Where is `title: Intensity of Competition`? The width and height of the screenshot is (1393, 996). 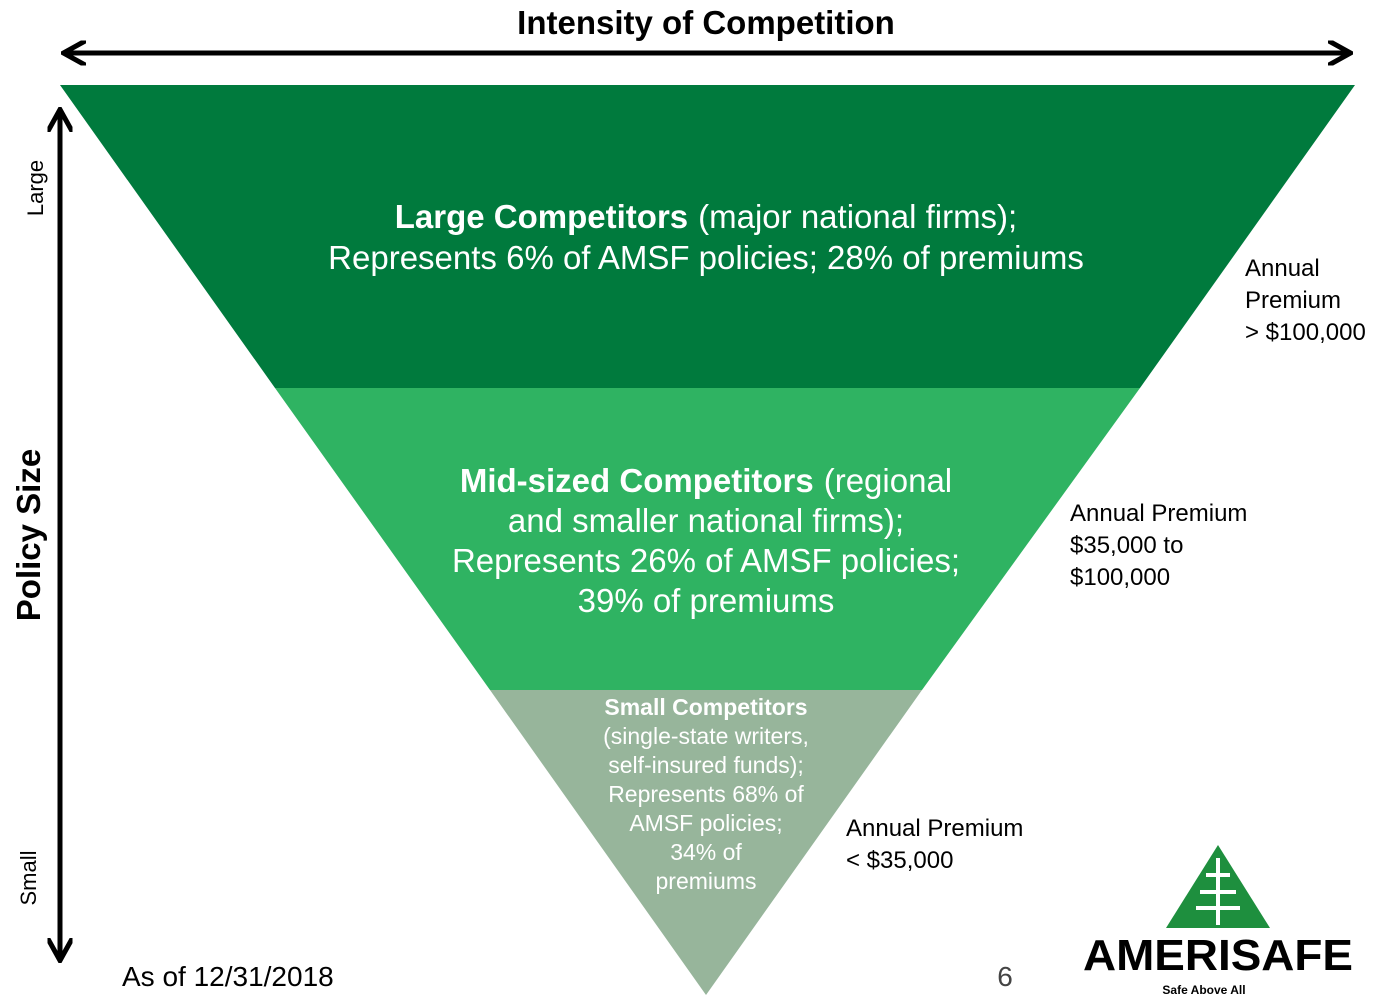 title: Intensity of Competition is located at coordinates (706, 22).